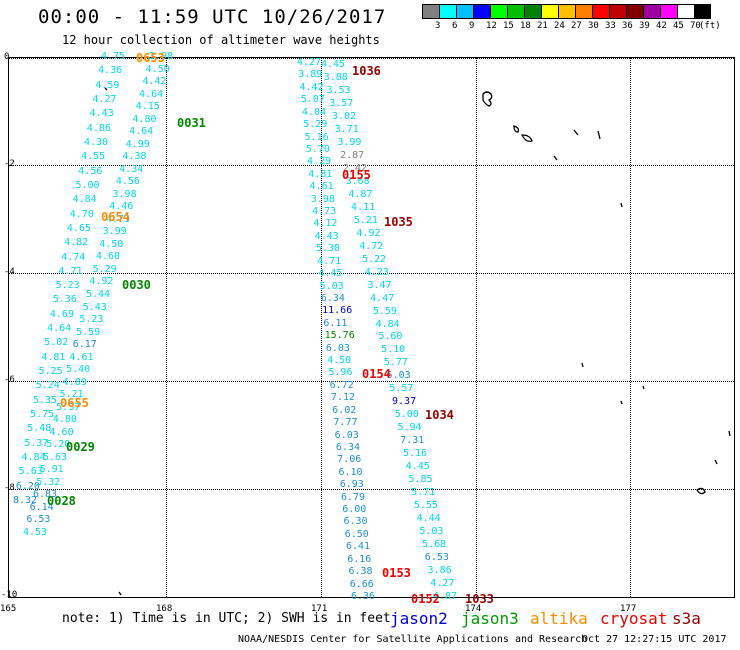  I want to click on wave-height-value: 3.88, so click(335, 77).